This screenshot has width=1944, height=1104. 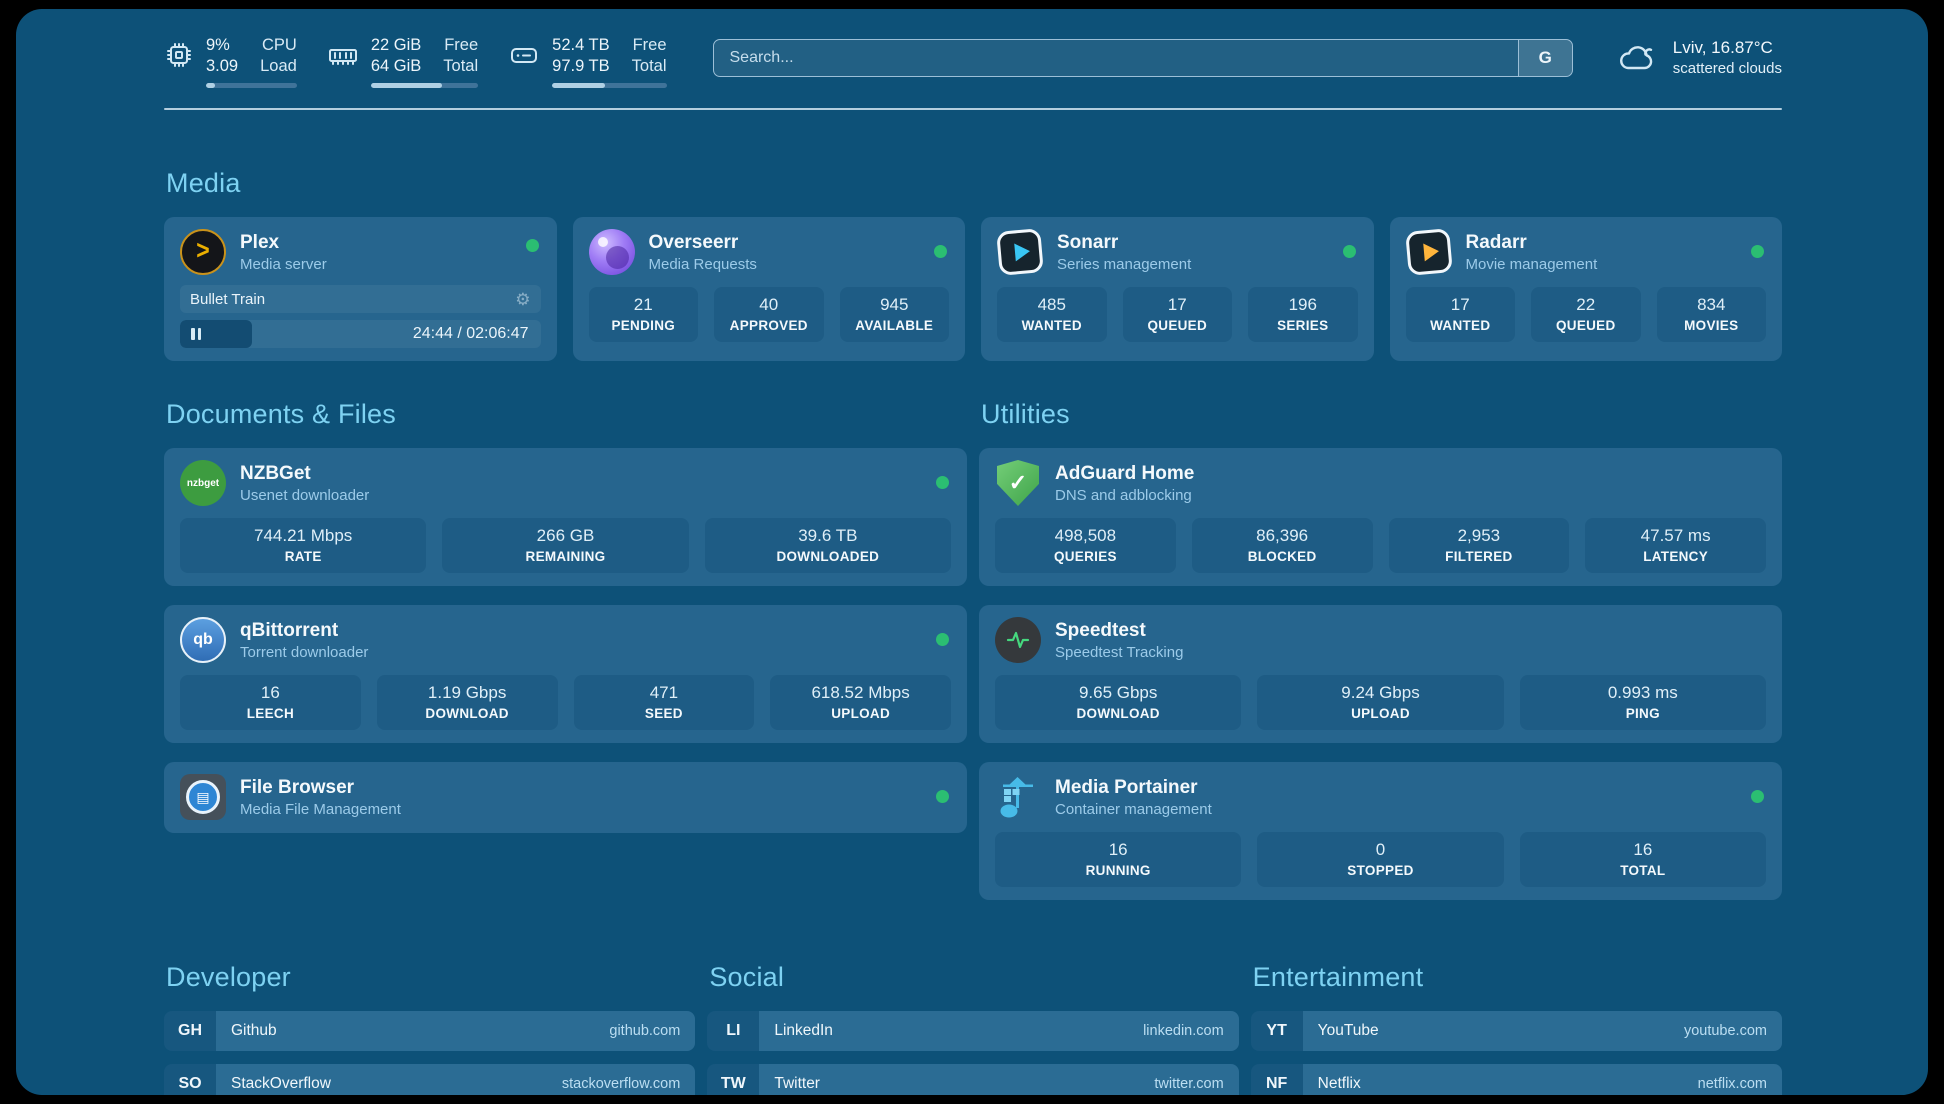 I want to click on stat-total: 16 TOTAL, so click(x=1642, y=859).